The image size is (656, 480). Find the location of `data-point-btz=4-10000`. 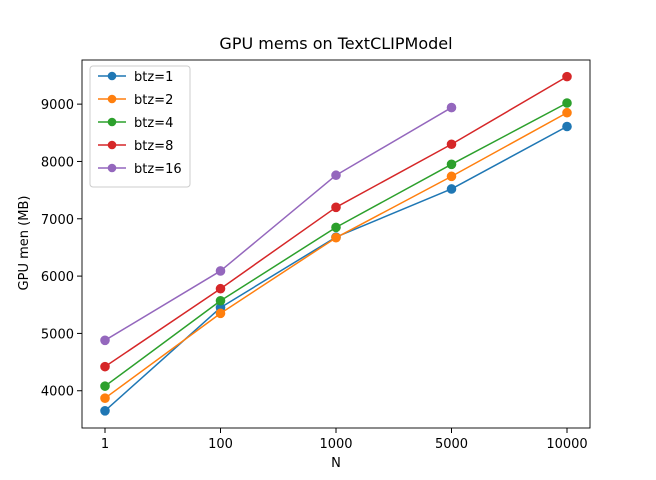

data-point-btz=4-10000 is located at coordinates (567, 103).